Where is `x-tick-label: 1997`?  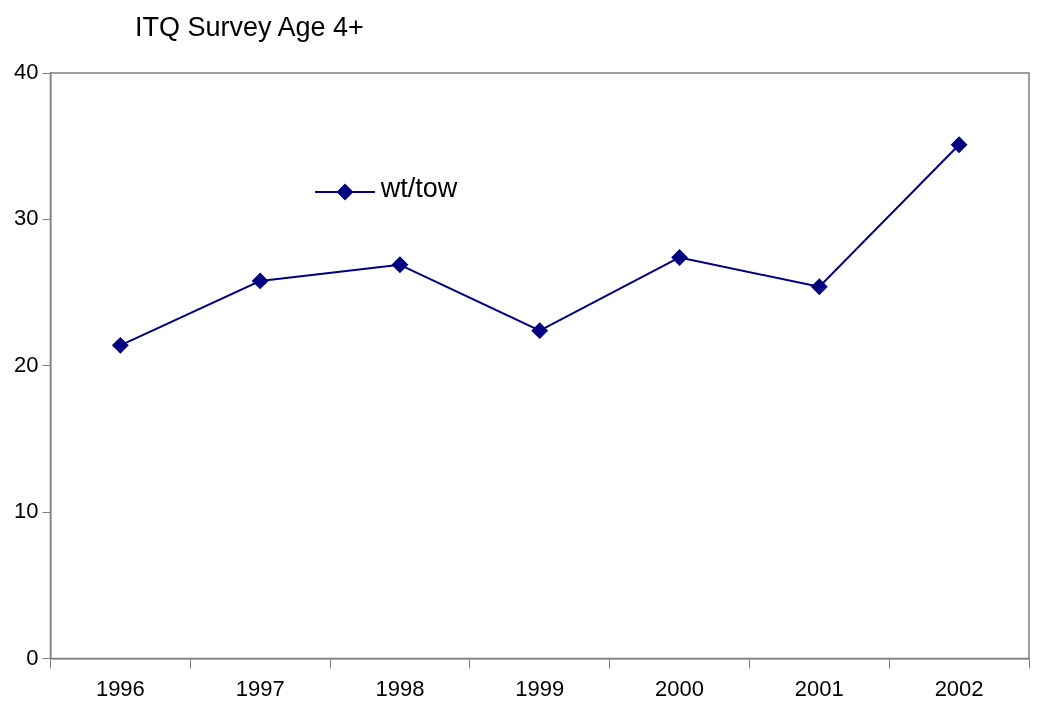 x-tick-label: 1997 is located at coordinates (260, 688).